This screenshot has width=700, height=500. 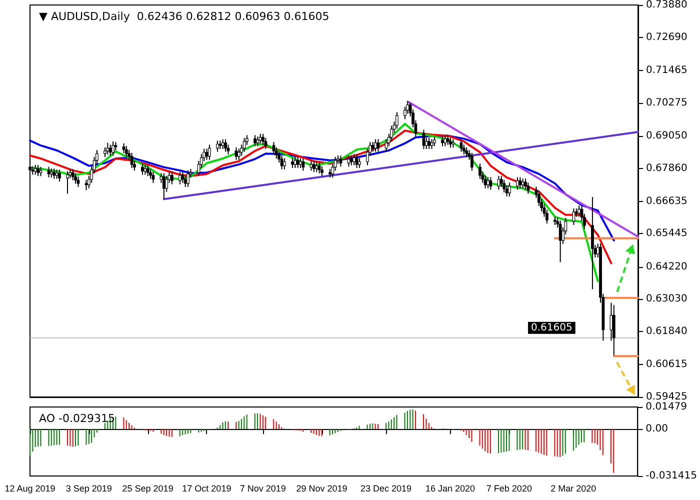 I want to click on y-tick-label: 0.69050, so click(x=667, y=136).